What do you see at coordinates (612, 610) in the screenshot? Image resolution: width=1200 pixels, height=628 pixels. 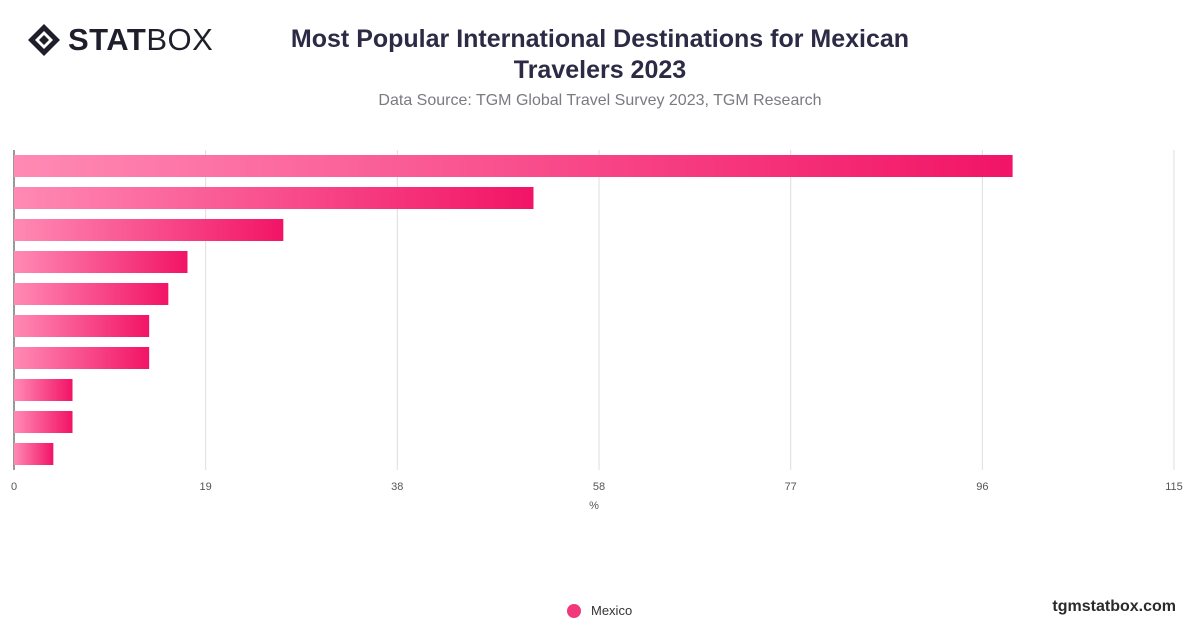 I see `legend-label: Mexico` at bounding box center [612, 610].